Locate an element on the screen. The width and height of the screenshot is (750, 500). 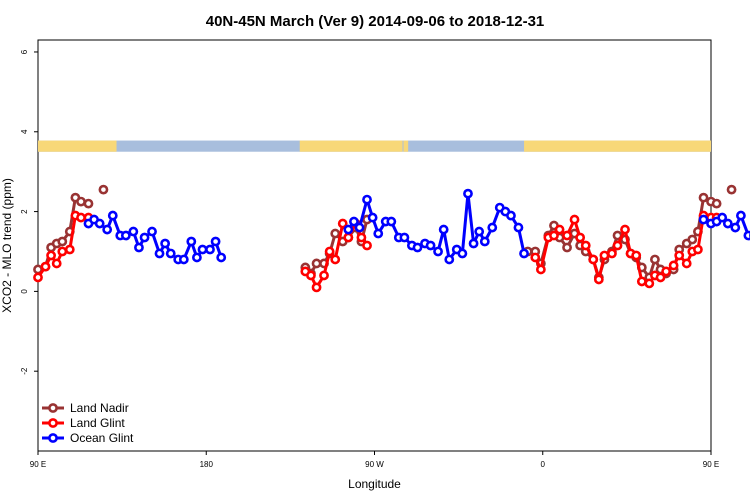
y-tick-label: 0 is located at coordinates (24, 291).